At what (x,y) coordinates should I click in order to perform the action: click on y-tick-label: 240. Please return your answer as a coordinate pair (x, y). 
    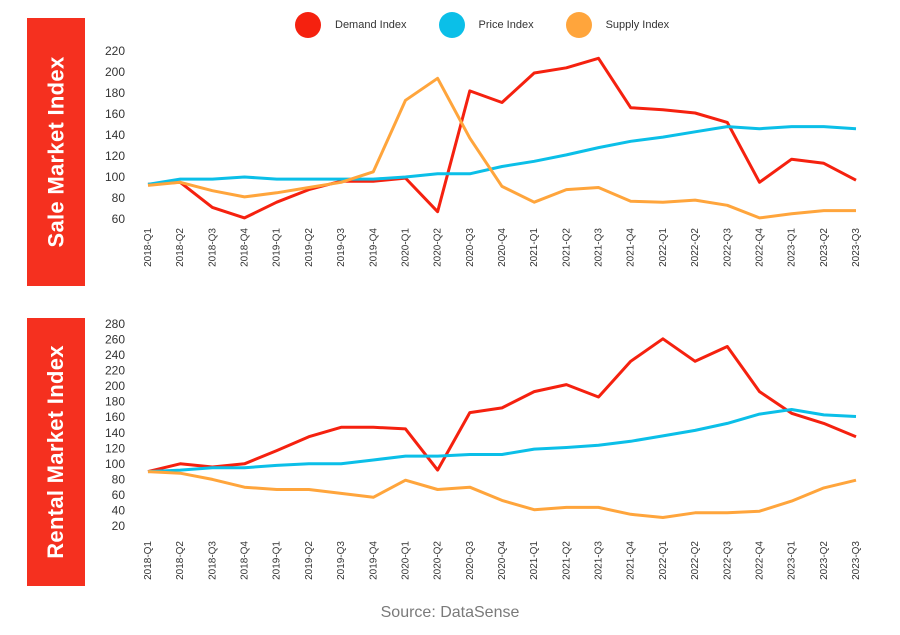
    Looking at the image, I should click on (115, 355).